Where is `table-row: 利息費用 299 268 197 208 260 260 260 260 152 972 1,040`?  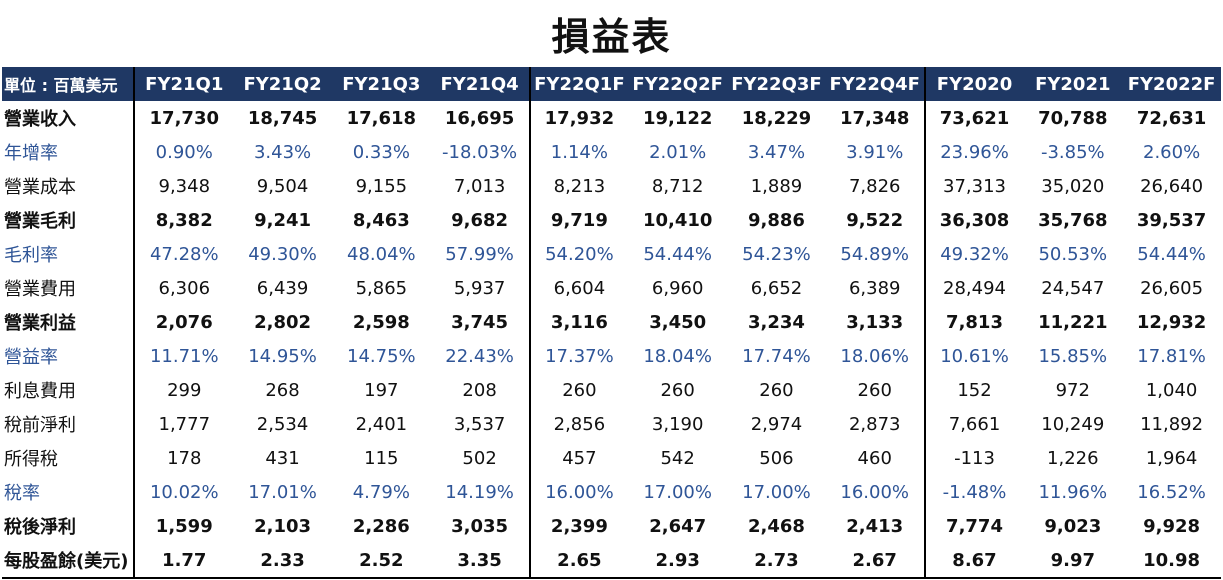 table-row: 利息費用 299 268 197 208 260 260 260 260 152 972 1,040 is located at coordinates (611, 390).